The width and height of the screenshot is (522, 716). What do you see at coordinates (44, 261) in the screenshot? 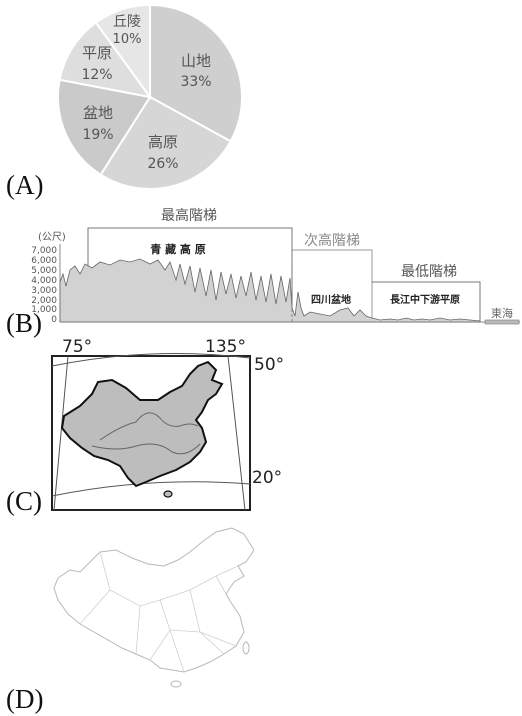
I see `y-tick: 6,000` at bounding box center [44, 261].